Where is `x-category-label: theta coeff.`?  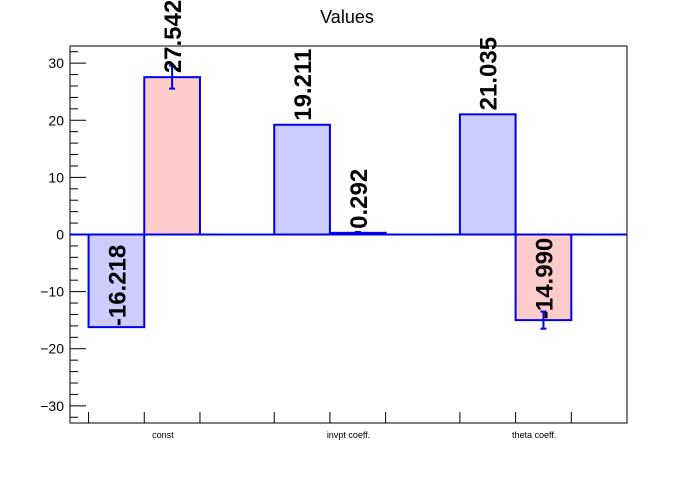 x-category-label: theta coeff. is located at coordinates (534, 435).